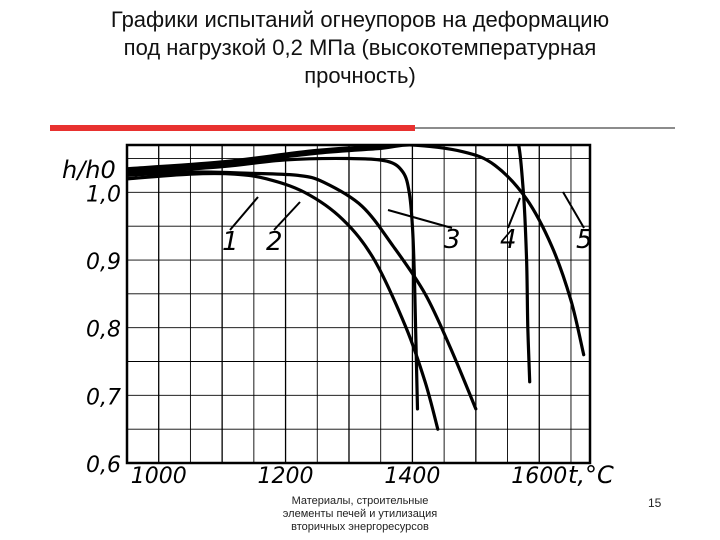 The height and width of the screenshot is (540, 720). Describe the element at coordinates (452, 240) in the screenshot. I see `series-label-3: 3` at that location.